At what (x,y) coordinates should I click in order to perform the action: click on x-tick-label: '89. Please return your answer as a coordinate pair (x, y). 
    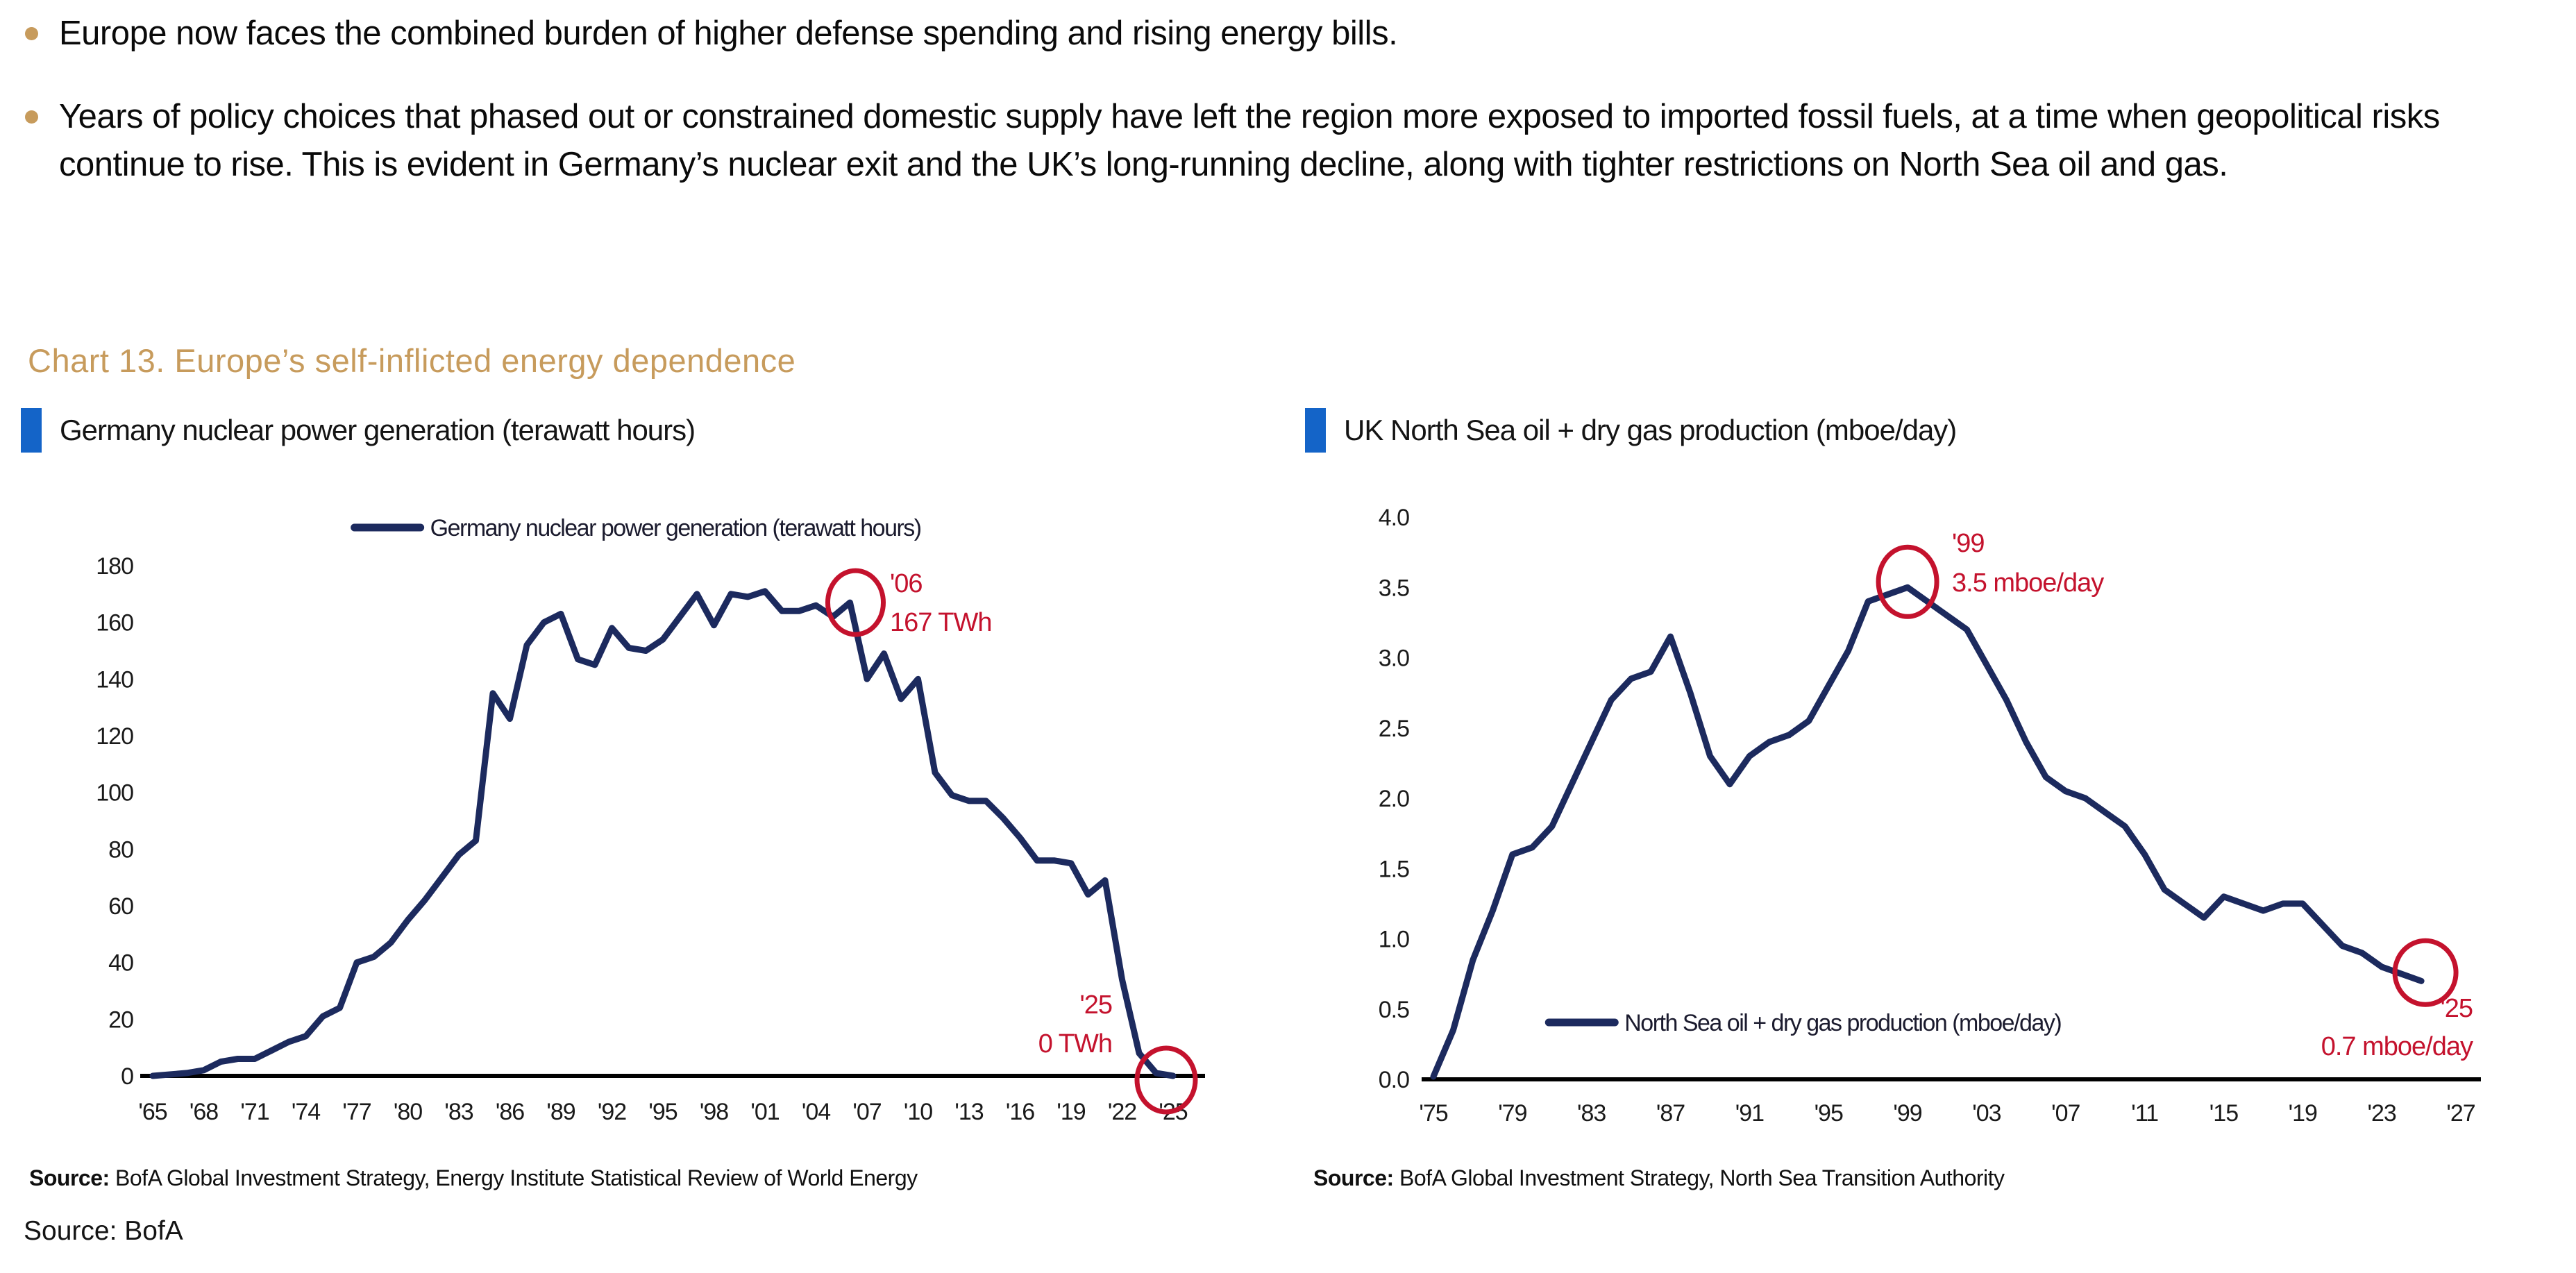
    Looking at the image, I should click on (560, 1112).